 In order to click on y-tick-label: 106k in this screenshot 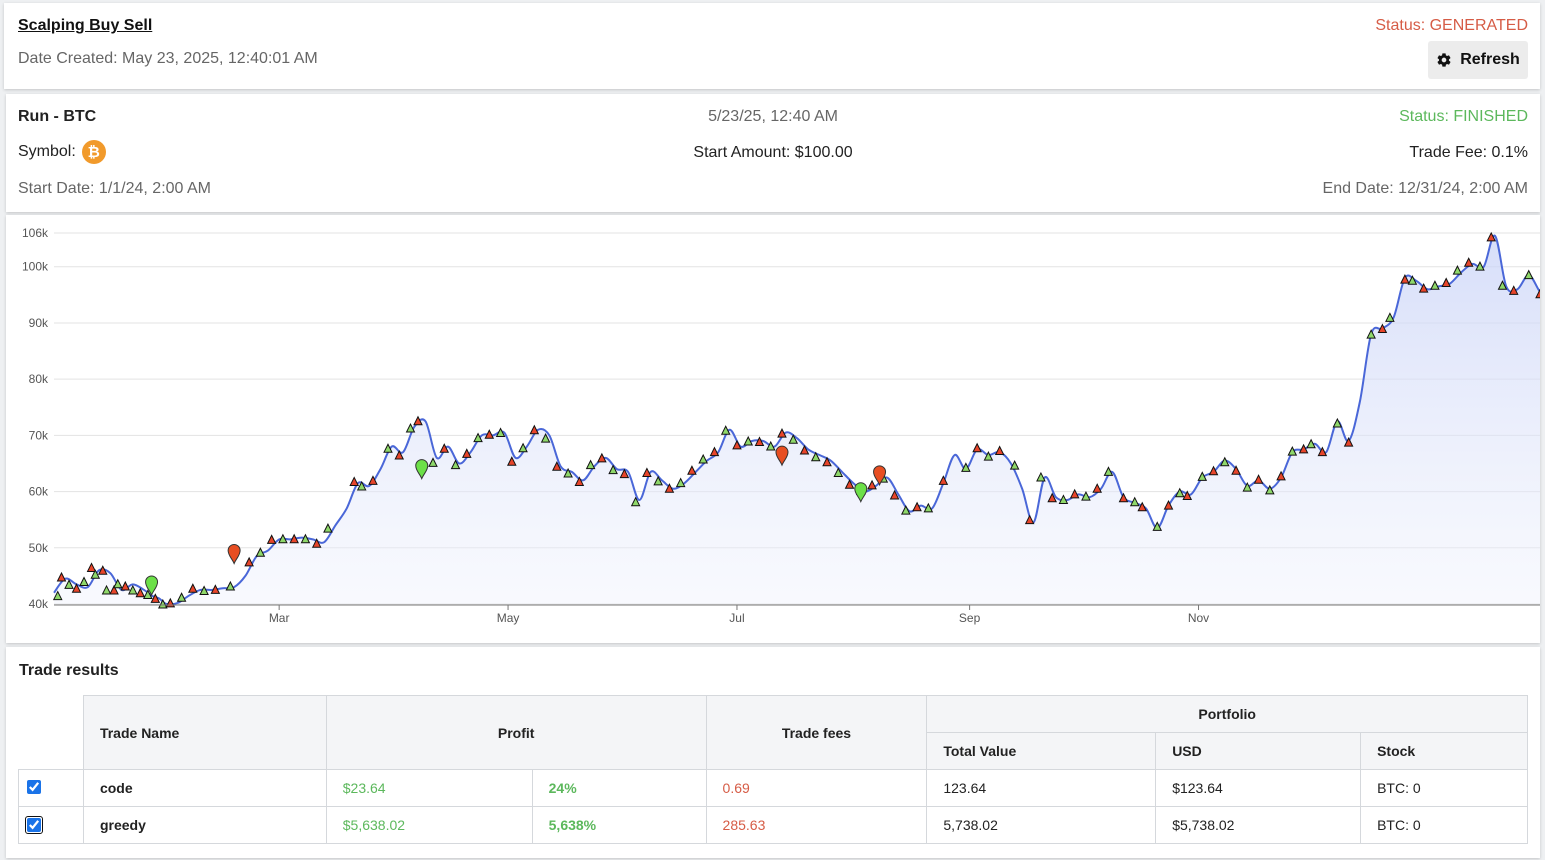, I will do `click(35, 233)`.